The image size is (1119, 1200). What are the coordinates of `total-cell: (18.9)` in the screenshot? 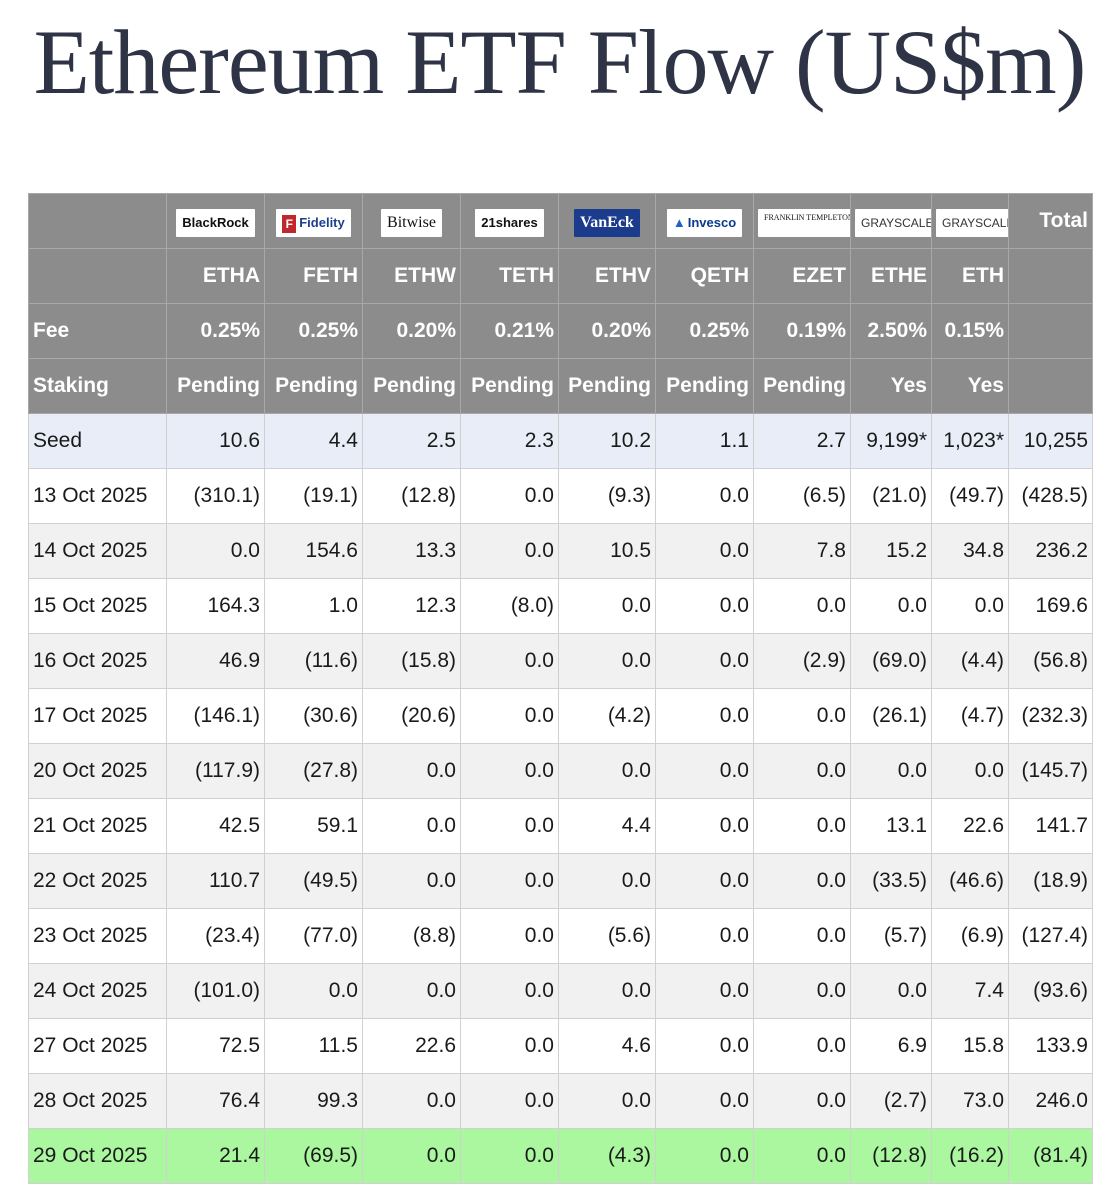 It's located at (1050, 881).